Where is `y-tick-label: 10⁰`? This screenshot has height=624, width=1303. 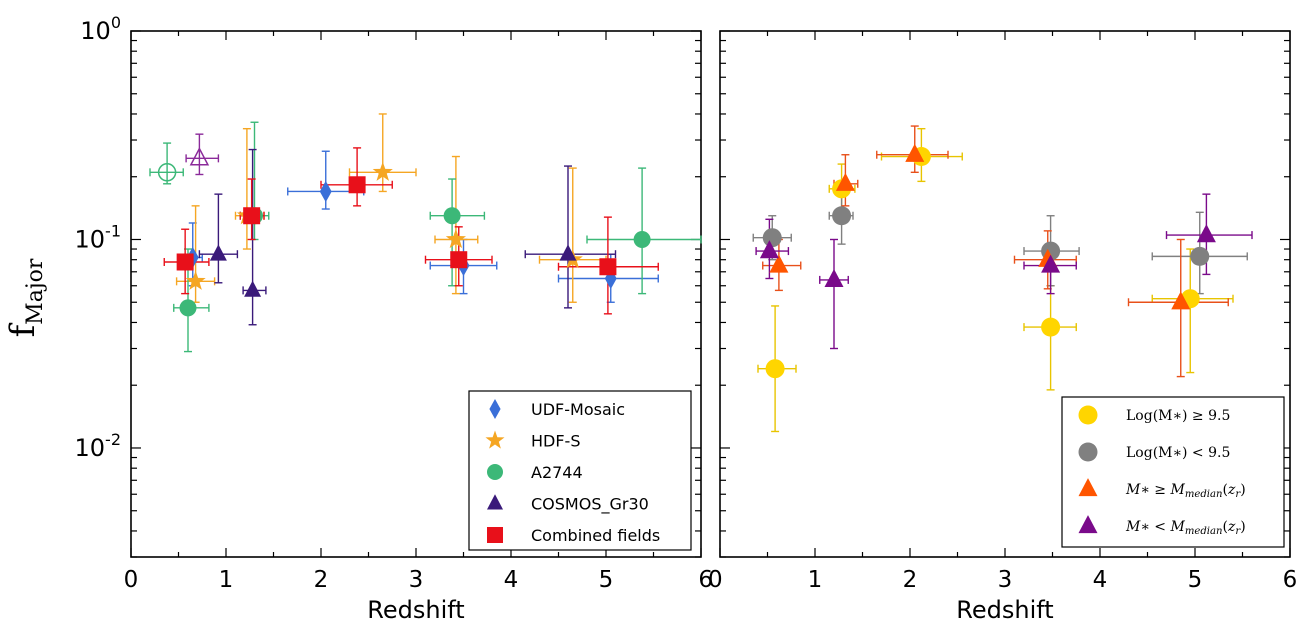 y-tick-label: 10⁰ is located at coordinates (100, 29).